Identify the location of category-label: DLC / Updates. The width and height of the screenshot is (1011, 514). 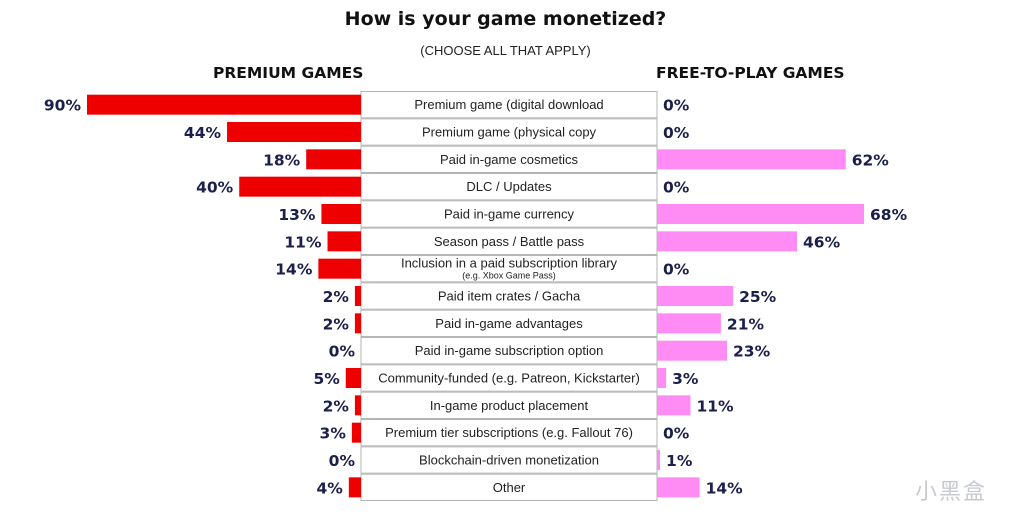
(509, 186).